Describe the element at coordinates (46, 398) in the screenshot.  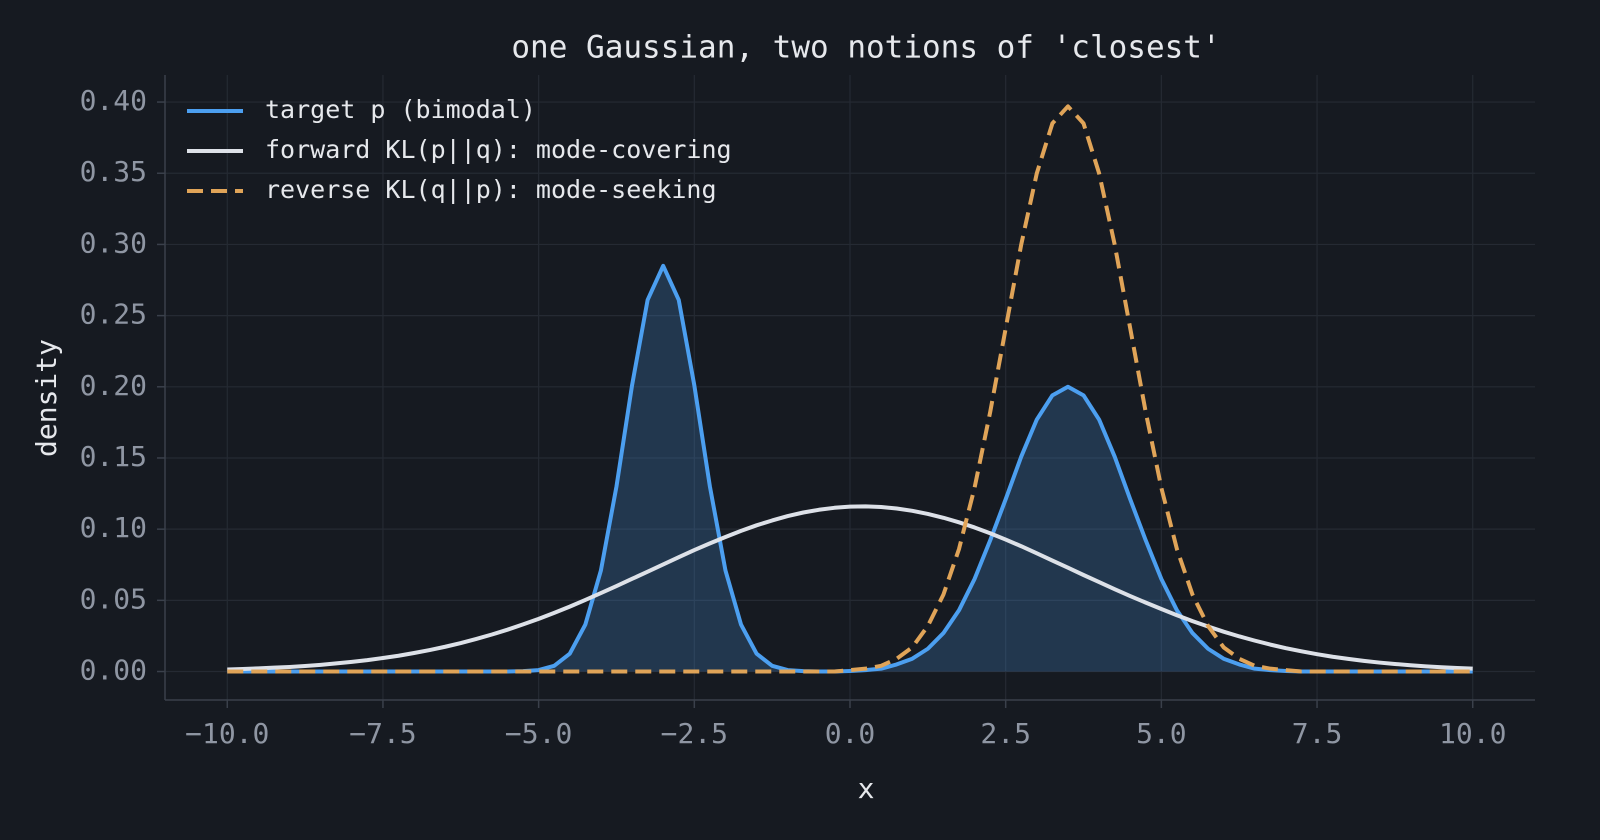
I see `y-axis-label: density` at that location.